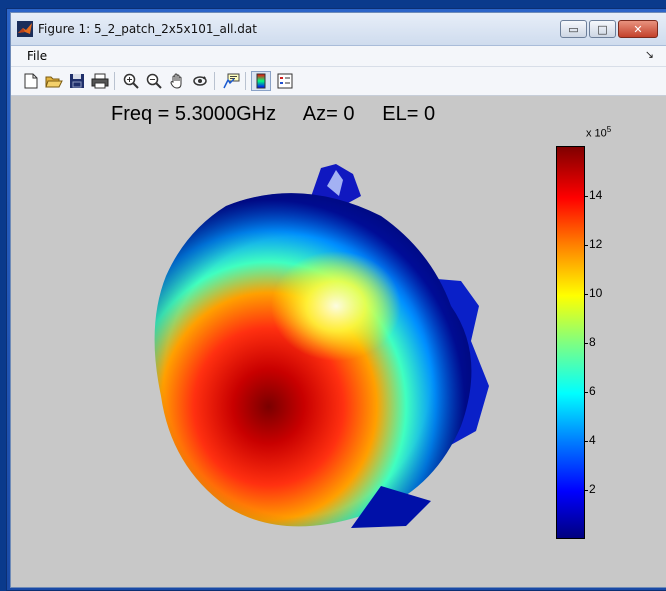 Image resolution: width=666 pixels, height=591 pixels. I want to click on colorbar-tick-label: 8, so click(592, 342).